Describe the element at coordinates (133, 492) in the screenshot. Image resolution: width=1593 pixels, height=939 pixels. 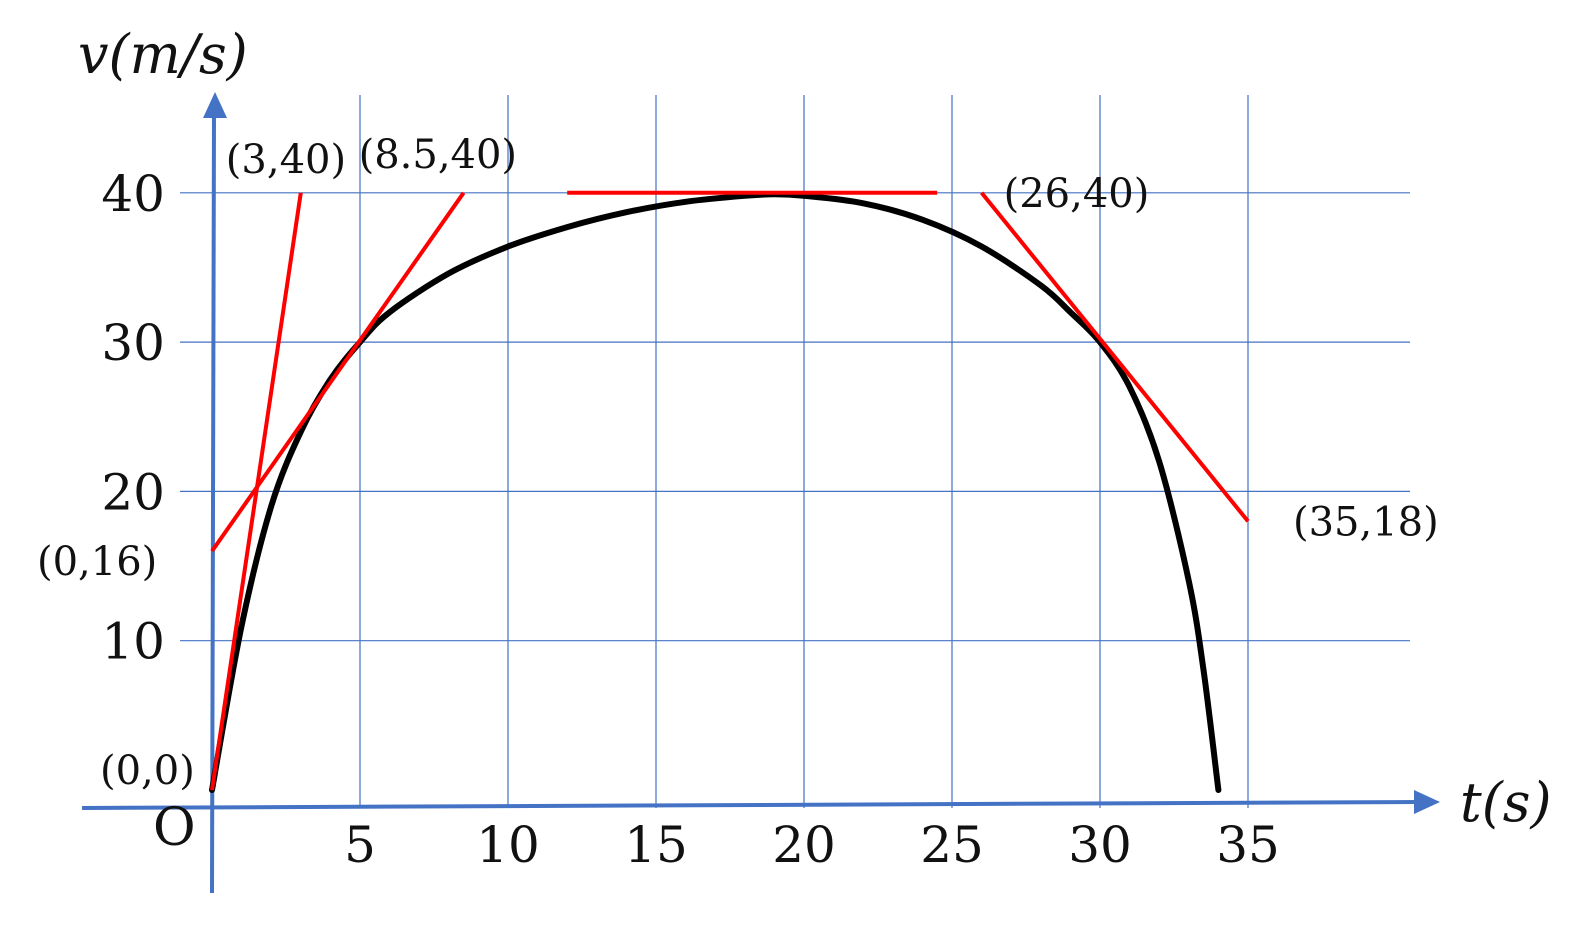
I see `y-tick-label-1: 20` at that location.